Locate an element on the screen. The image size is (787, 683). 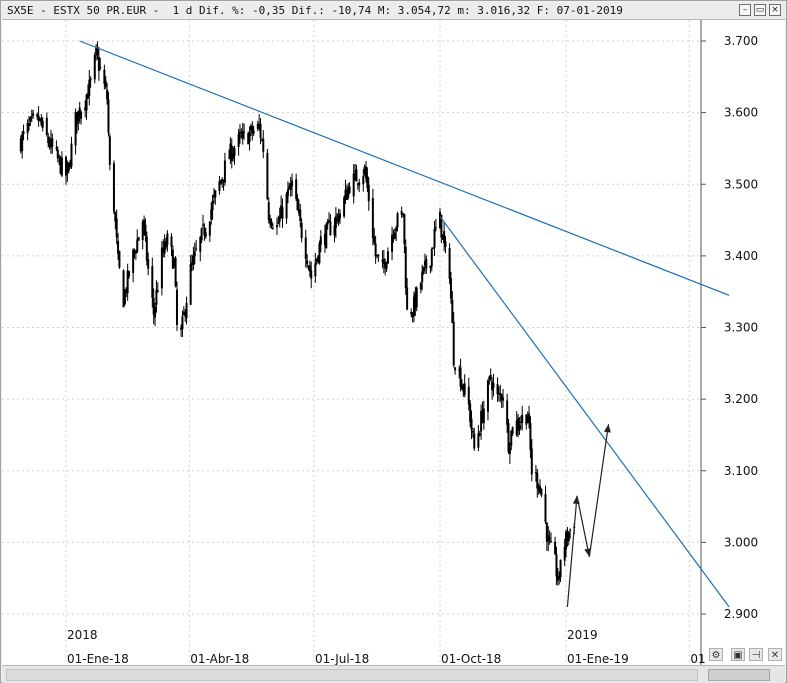
save-icon: ▣ is located at coordinates (738, 654).